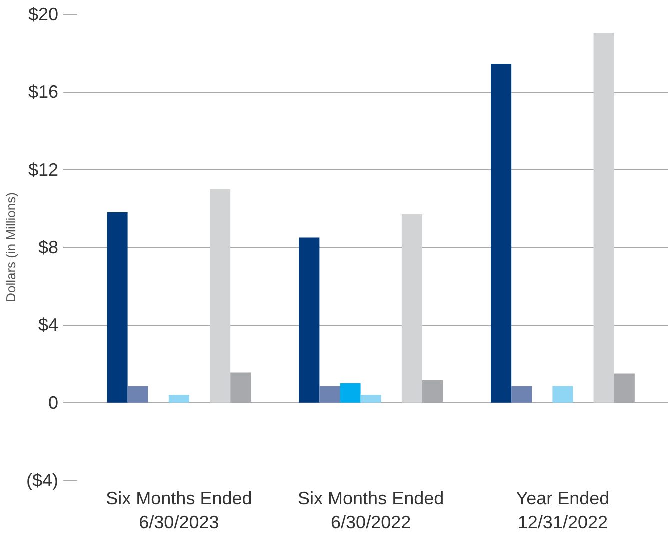 The width and height of the screenshot is (668, 535). Describe the element at coordinates (53, 402) in the screenshot. I see `y-tick-label: 0` at that location.